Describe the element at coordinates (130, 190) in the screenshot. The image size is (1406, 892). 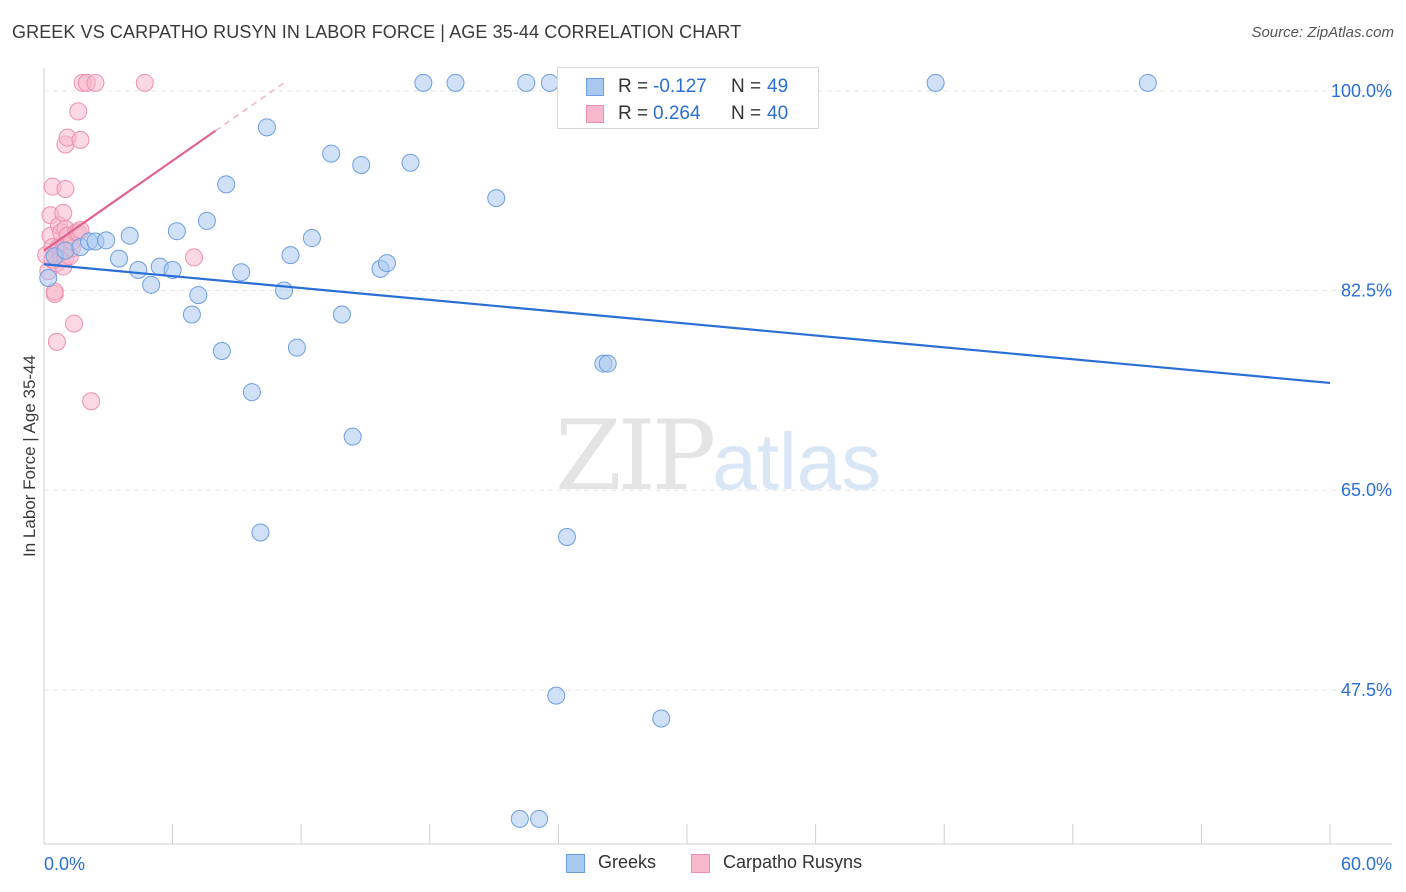
I see `rusyn-trend-line` at that location.